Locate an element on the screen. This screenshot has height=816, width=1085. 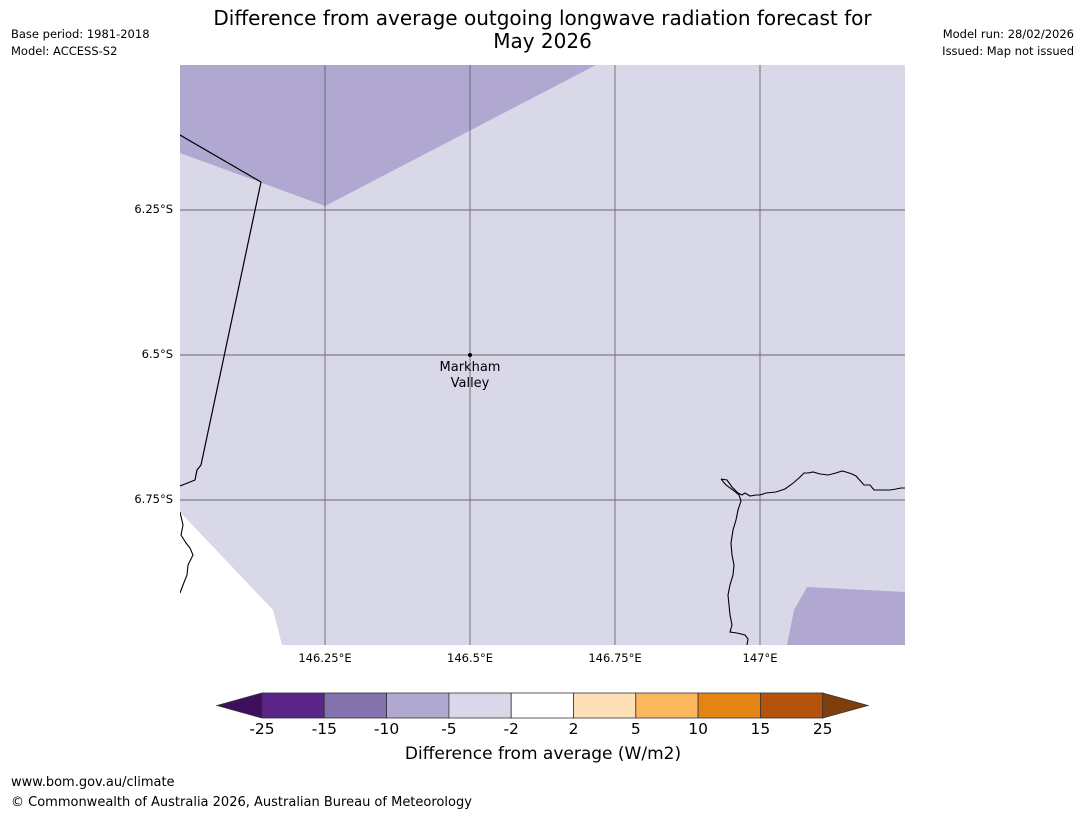
colorbar-tick-label: -15 is located at coordinates (324, 729).